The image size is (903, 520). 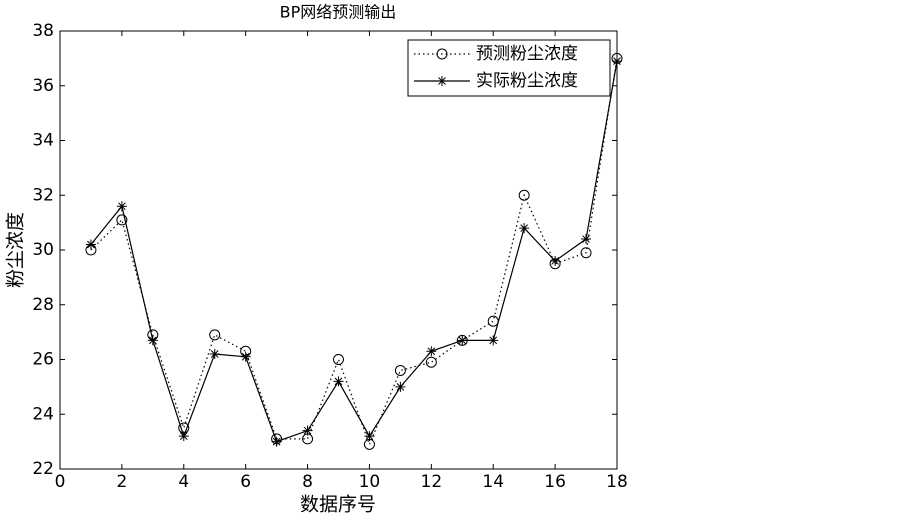 What do you see at coordinates (43, 141) in the screenshot?
I see `y-tick-label: 34` at bounding box center [43, 141].